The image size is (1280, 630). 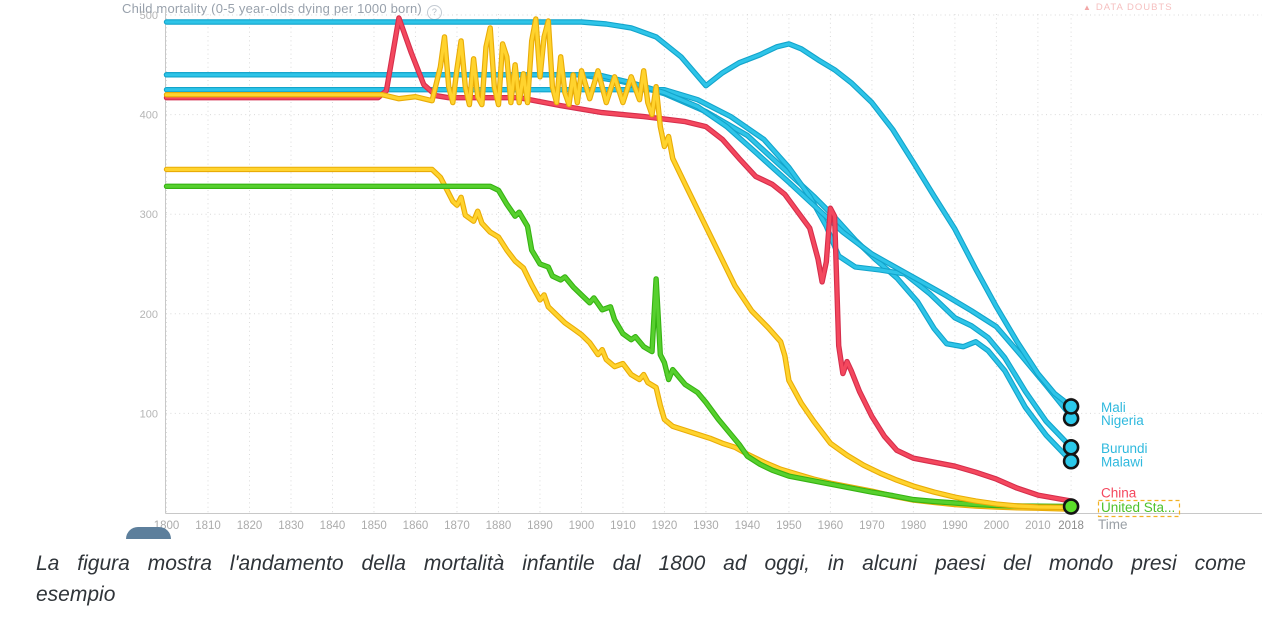 What do you see at coordinates (1071, 447) in the screenshot?
I see `end-marker-burundi` at bounding box center [1071, 447].